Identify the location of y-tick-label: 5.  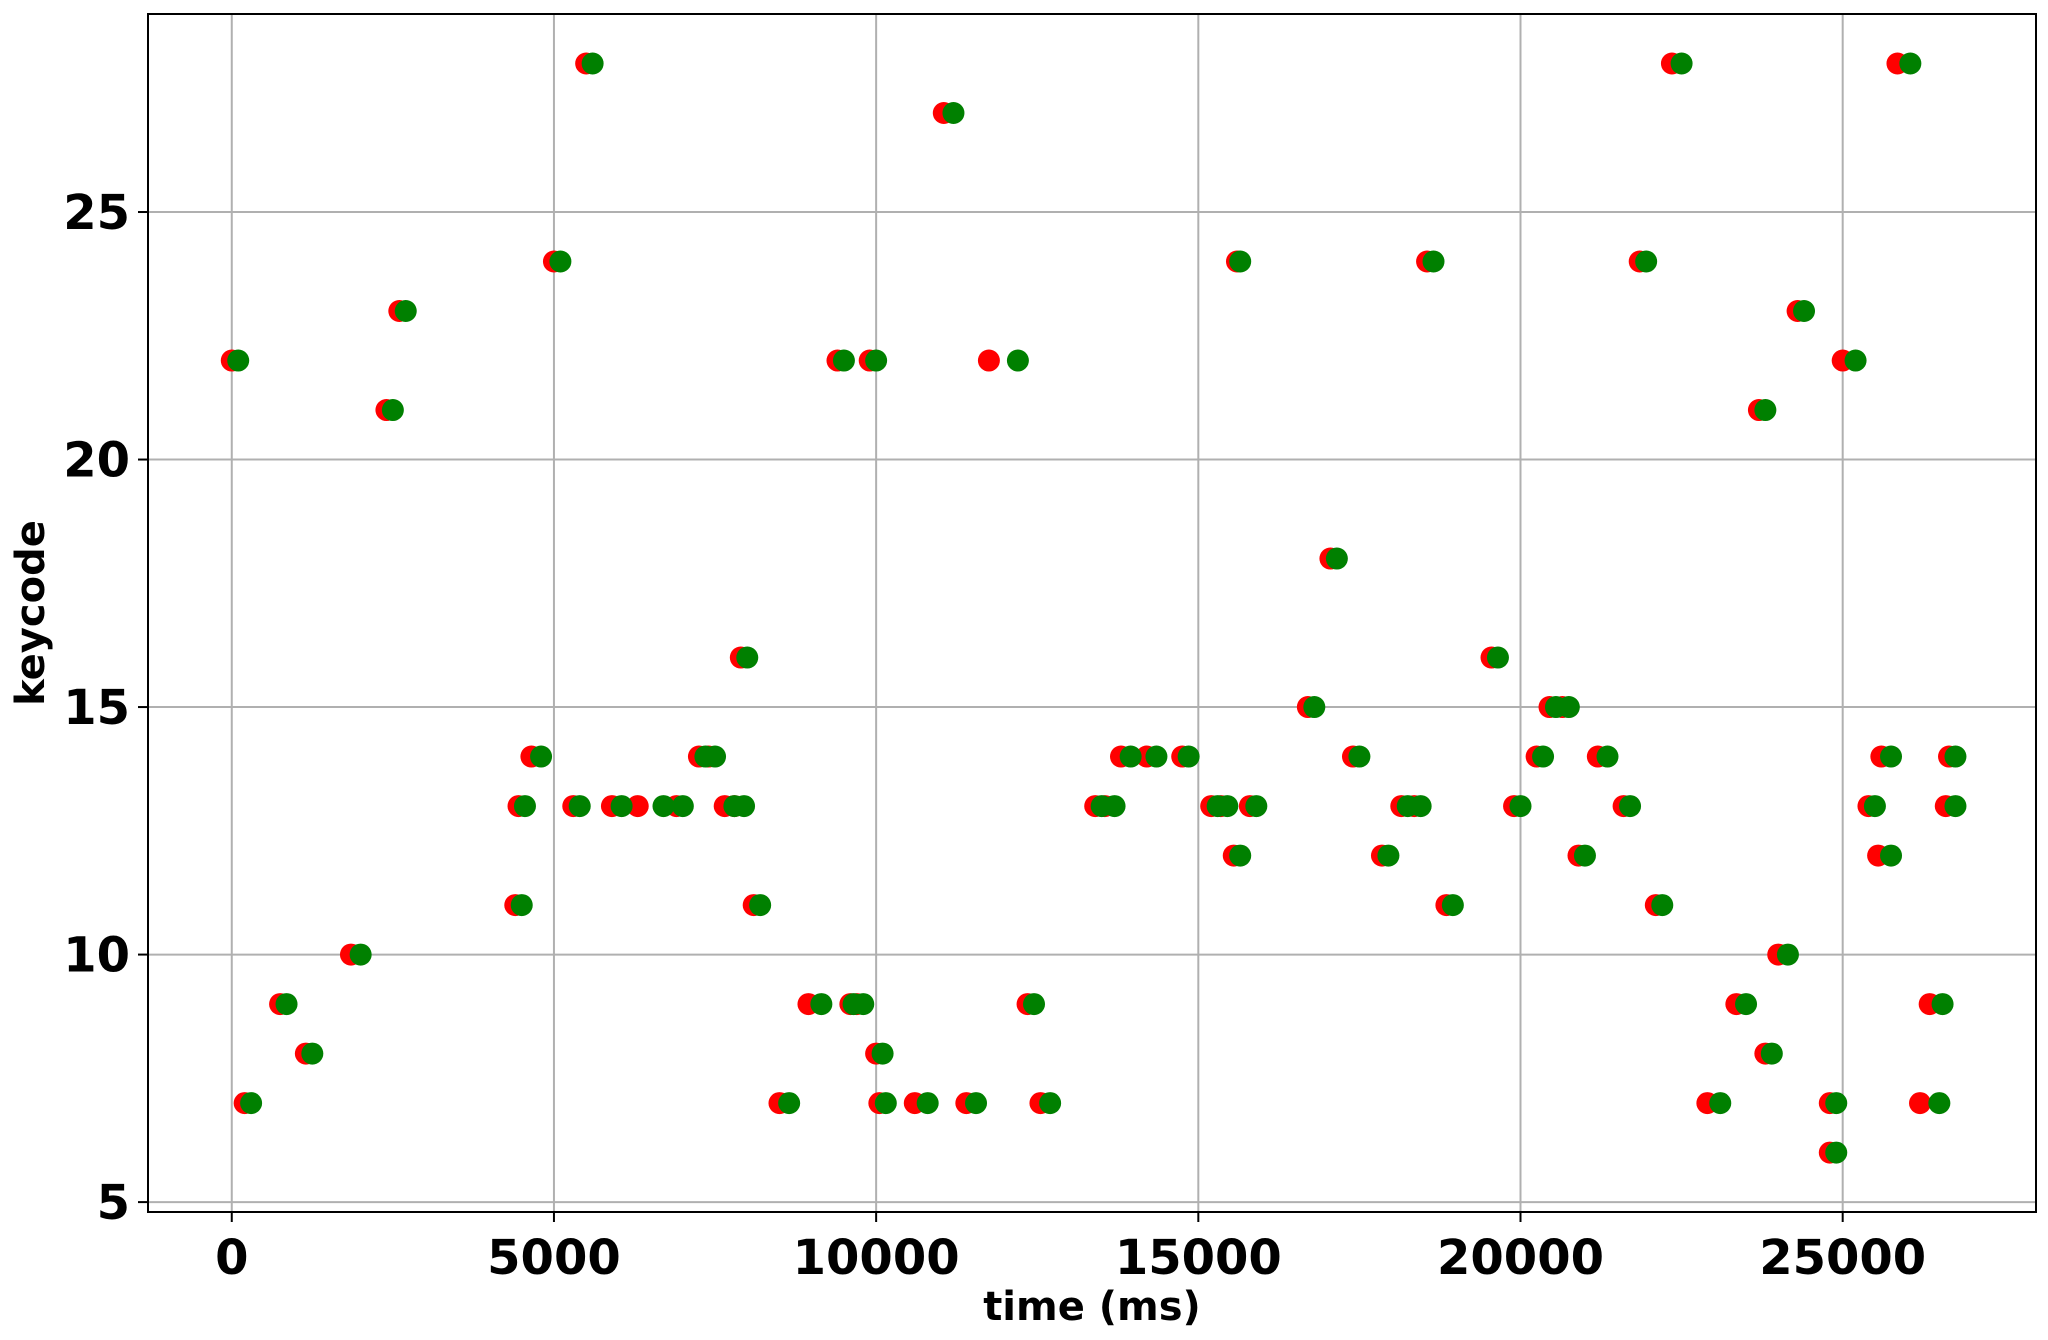
(113, 1203).